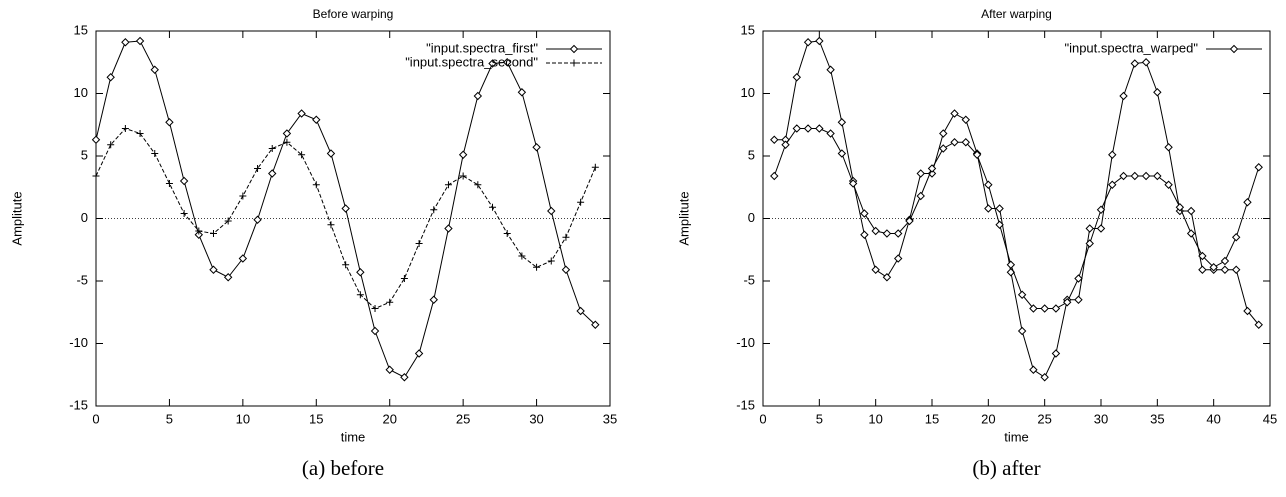 The height and width of the screenshot is (497, 1286). I want to click on y-tick-label: 5, so click(84, 154).